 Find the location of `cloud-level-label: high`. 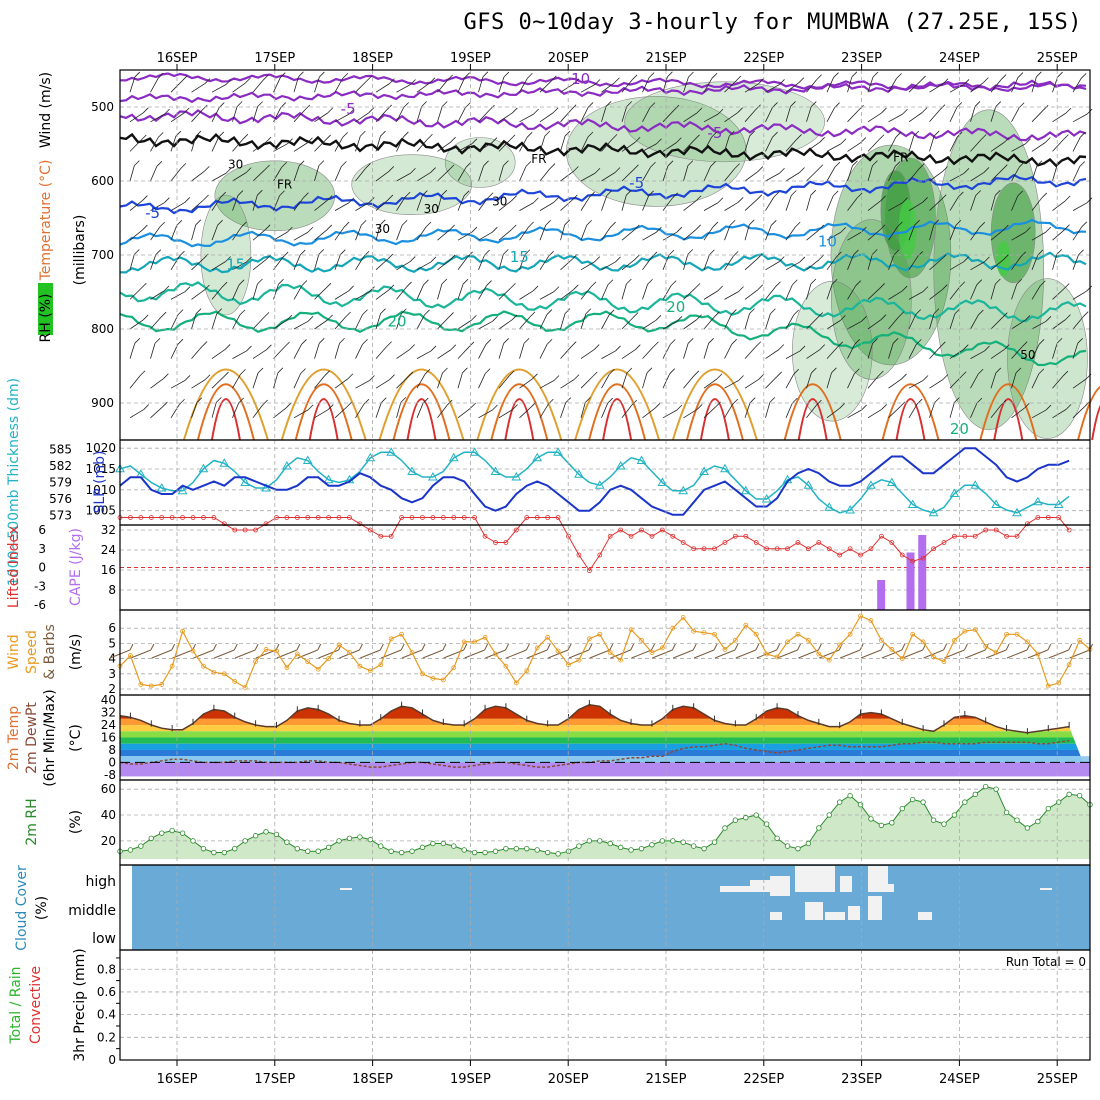

cloud-level-label: high is located at coordinates (100, 882).